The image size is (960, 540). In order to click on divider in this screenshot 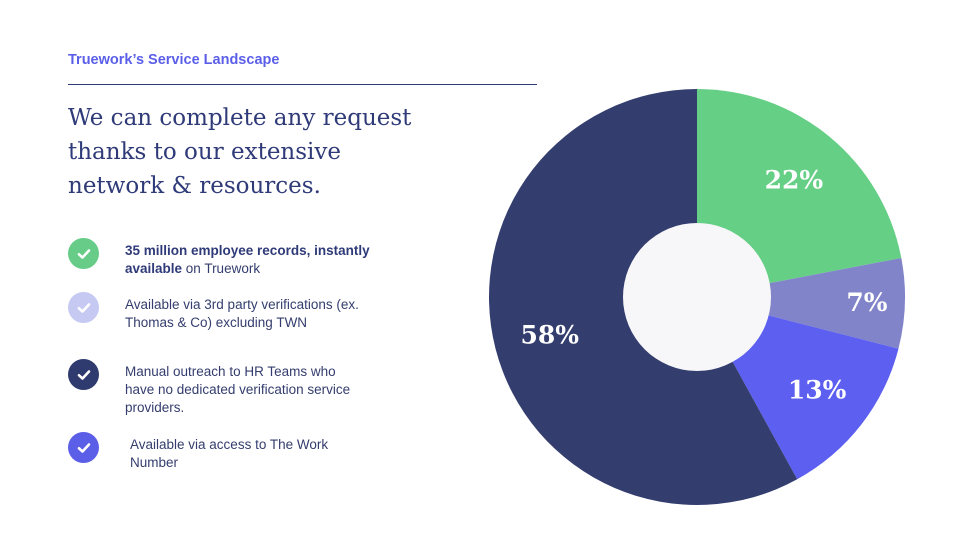, I will do `click(302, 84)`.